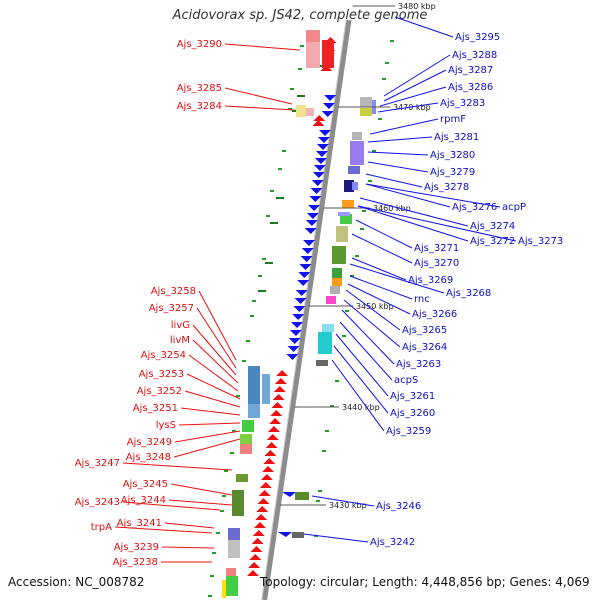 The image size is (600, 600). I want to click on gene-label: rpmF, so click(453, 119).